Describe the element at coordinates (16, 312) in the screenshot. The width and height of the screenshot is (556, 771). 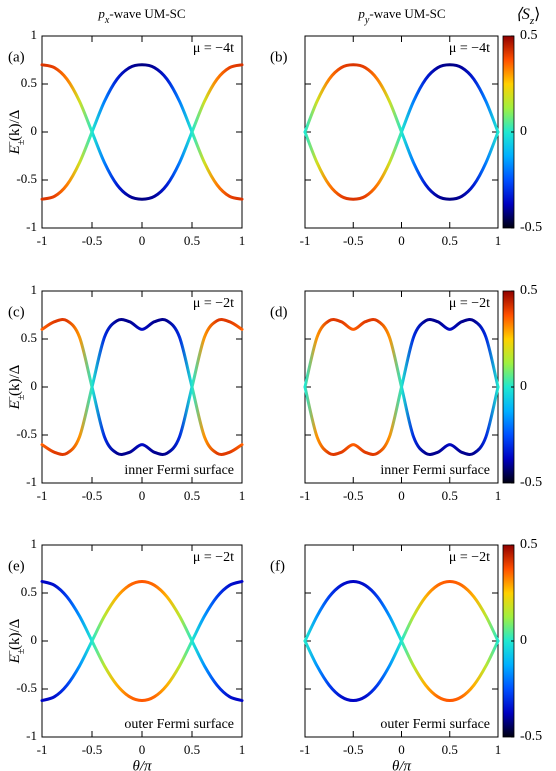
I see `panel-label: (c)` at that location.